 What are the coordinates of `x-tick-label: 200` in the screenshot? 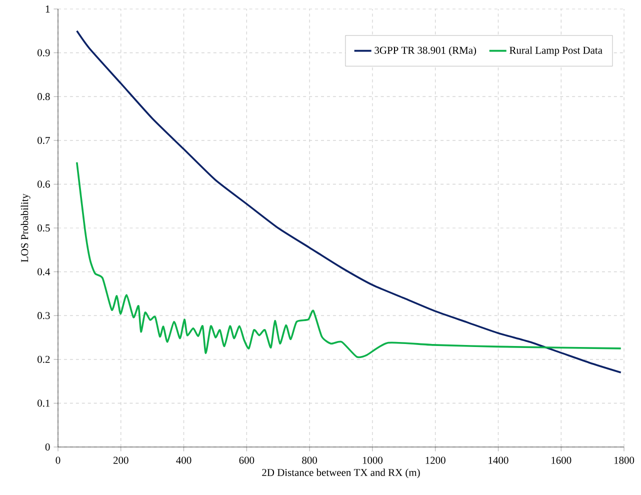 It's located at (120, 460).